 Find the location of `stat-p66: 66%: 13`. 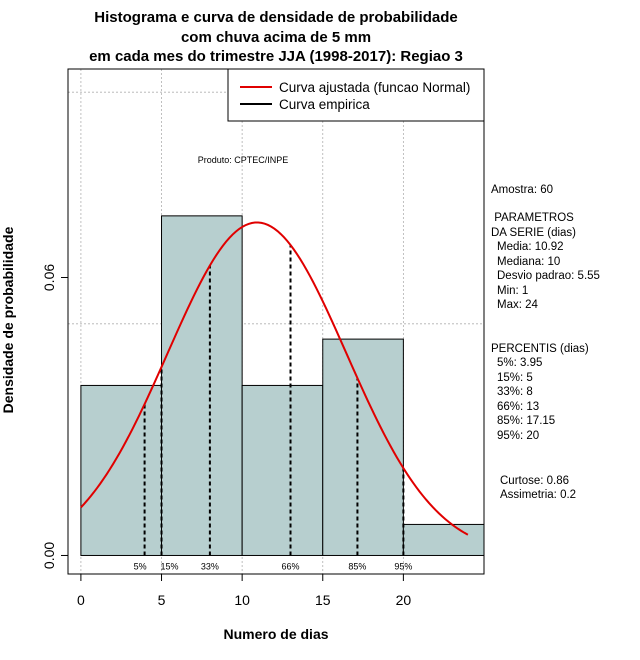

stat-p66: 66%: 13 is located at coordinates (518, 407).